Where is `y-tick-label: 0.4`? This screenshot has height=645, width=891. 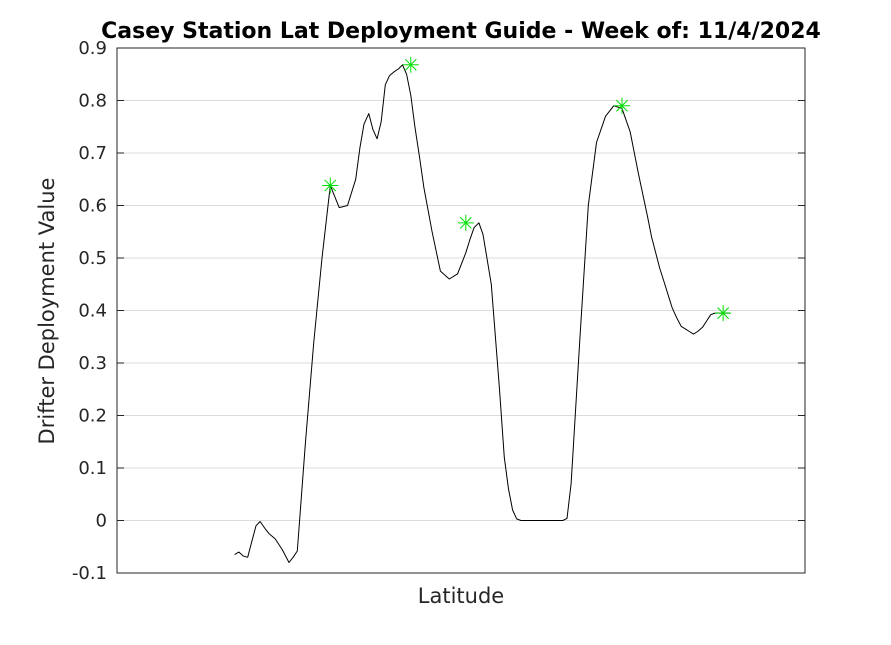 y-tick-label: 0.4 is located at coordinates (92, 311).